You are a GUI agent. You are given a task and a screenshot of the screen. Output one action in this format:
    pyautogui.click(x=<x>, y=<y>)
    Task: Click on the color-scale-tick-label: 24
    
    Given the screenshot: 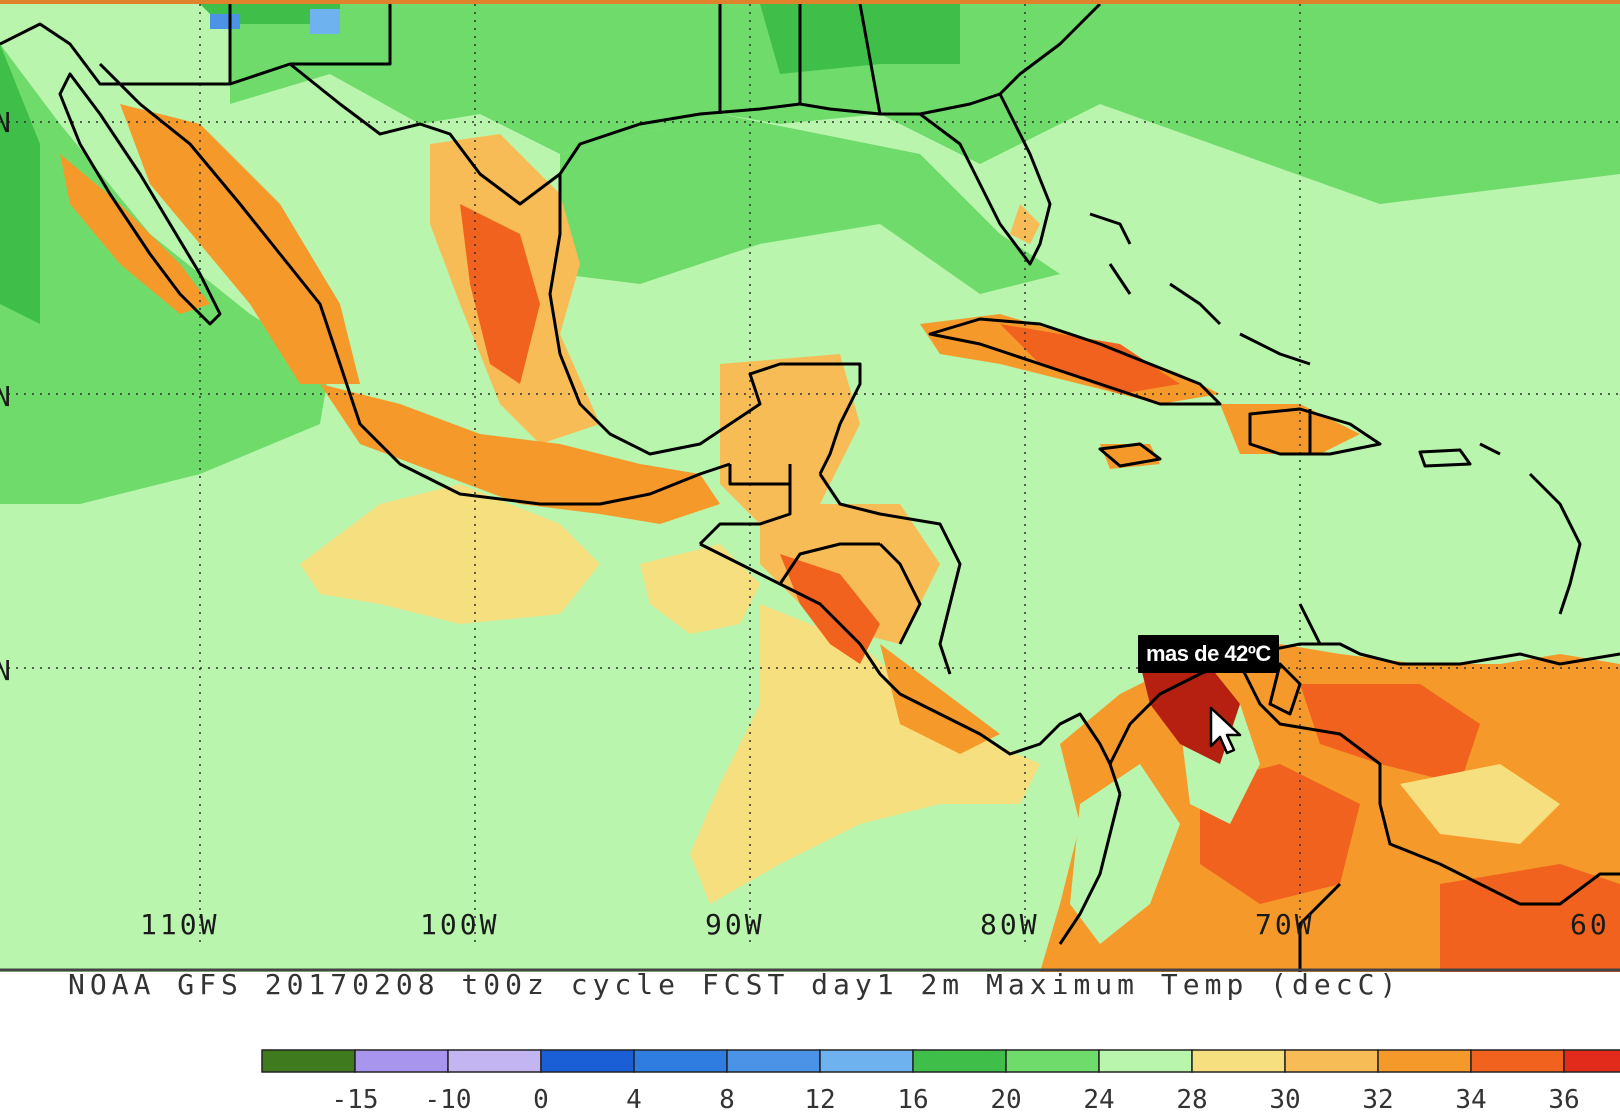 What is the action you would take?
    pyautogui.click(x=1098, y=1100)
    